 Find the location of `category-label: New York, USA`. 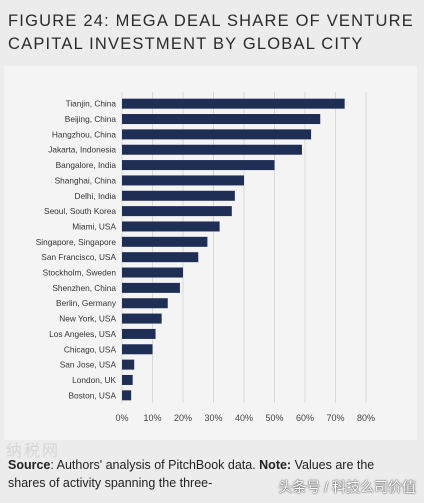

category-label: New York, USA is located at coordinates (87, 319).